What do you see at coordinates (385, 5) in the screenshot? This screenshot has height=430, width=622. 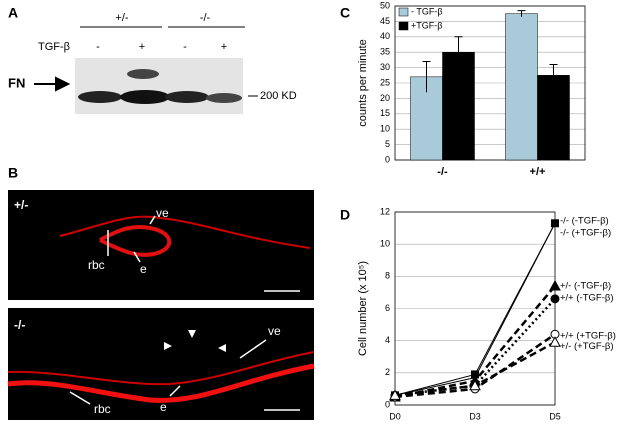 I see `y-tick-label: 50` at bounding box center [385, 5].